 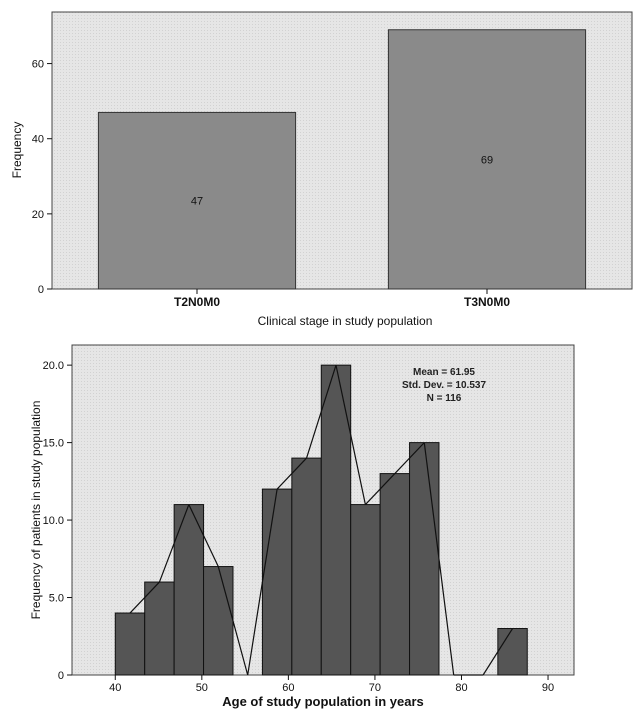 I want to click on bar-value-label: 69, so click(x=487, y=160).